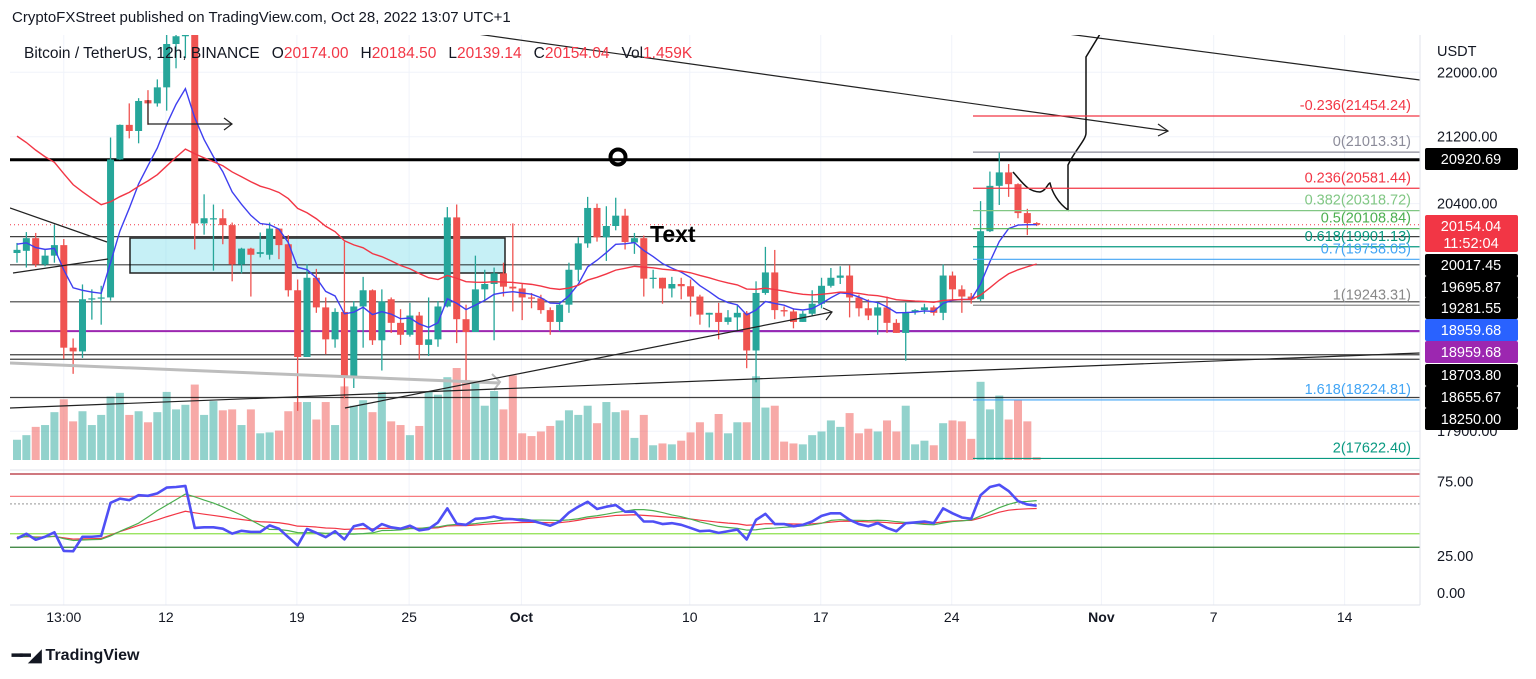  What do you see at coordinates (255, 373) in the screenshot?
I see `trendline-grey` at bounding box center [255, 373].